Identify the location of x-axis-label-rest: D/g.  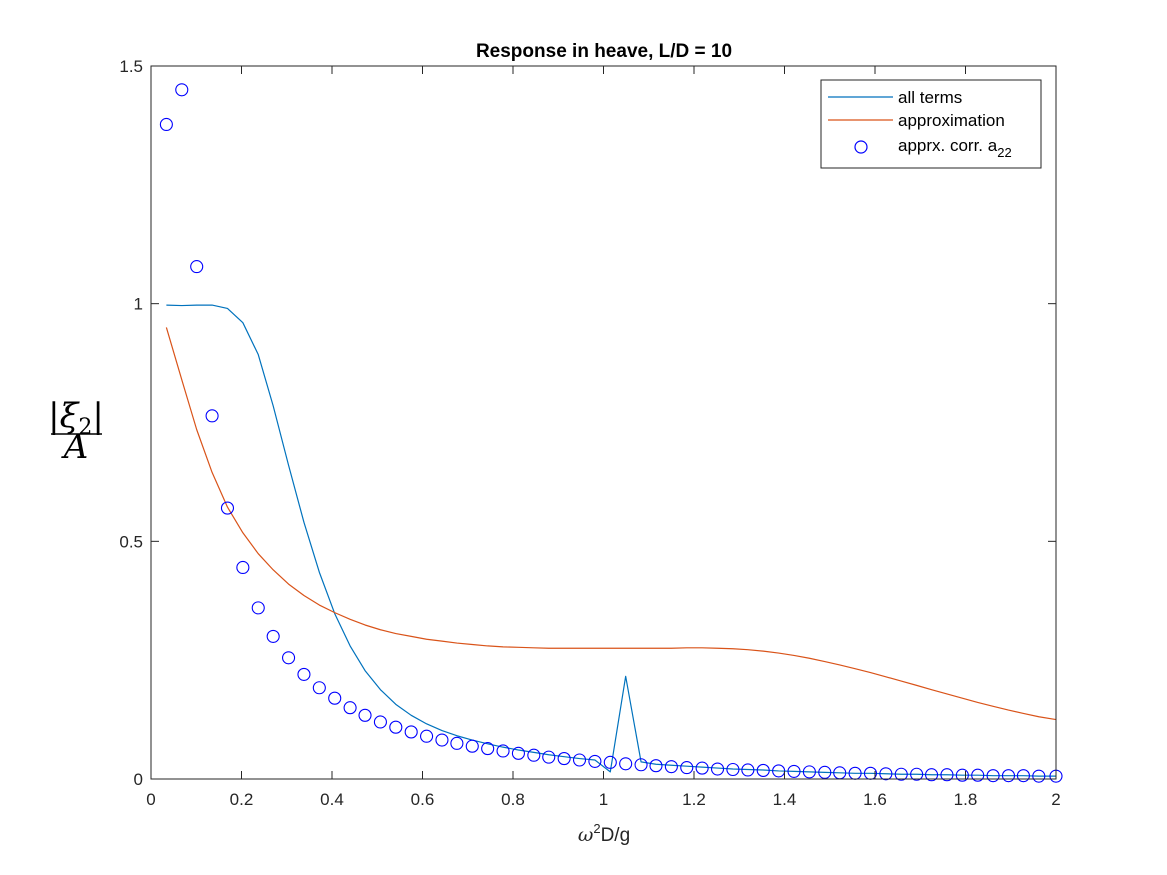
(616, 835).